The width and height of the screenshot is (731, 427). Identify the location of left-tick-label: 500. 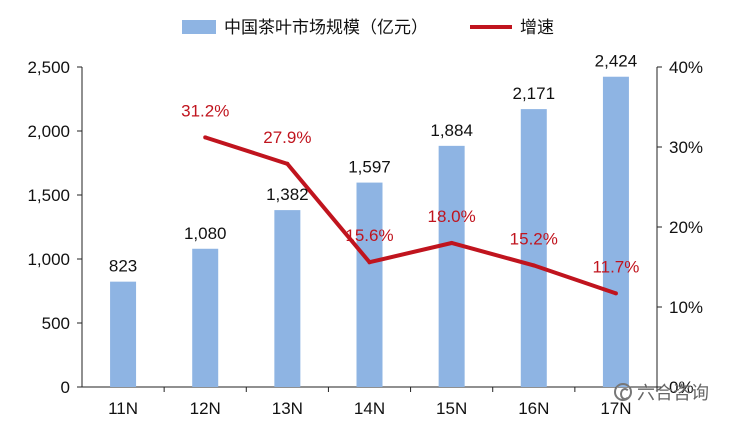
(56, 323).